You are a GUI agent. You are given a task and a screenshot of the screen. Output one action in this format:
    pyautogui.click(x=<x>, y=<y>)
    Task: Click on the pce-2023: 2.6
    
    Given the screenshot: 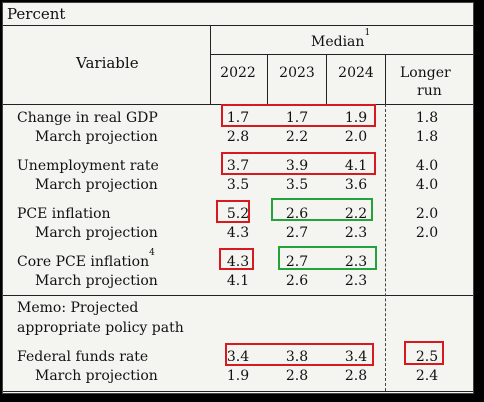 What is the action you would take?
    pyautogui.click(x=297, y=214)
    